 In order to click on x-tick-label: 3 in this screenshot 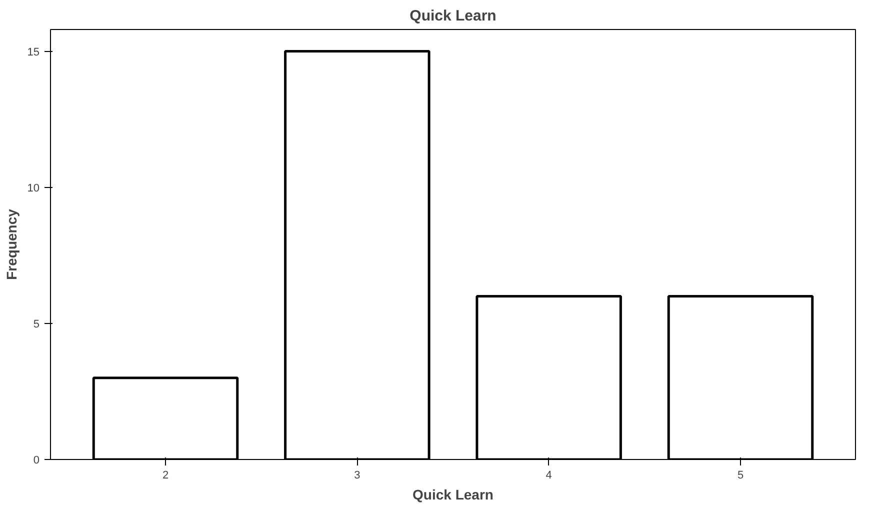, I will do `click(357, 476)`.